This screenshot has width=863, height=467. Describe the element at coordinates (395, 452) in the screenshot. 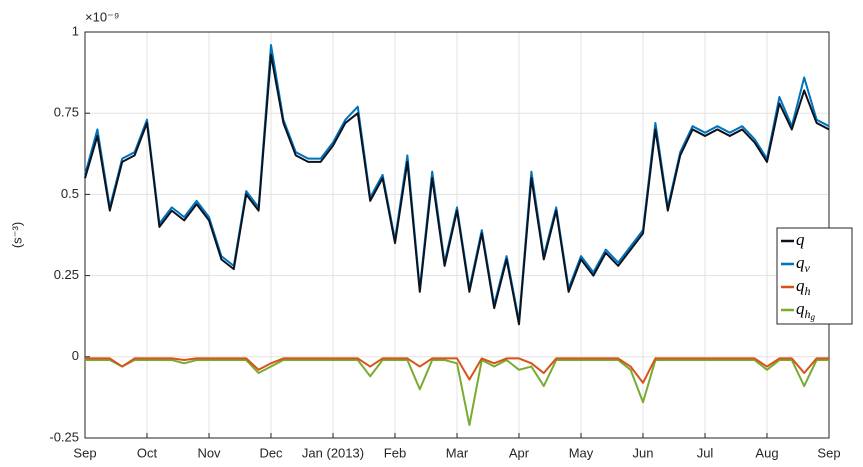

I see `x-tick-label: Feb` at that location.